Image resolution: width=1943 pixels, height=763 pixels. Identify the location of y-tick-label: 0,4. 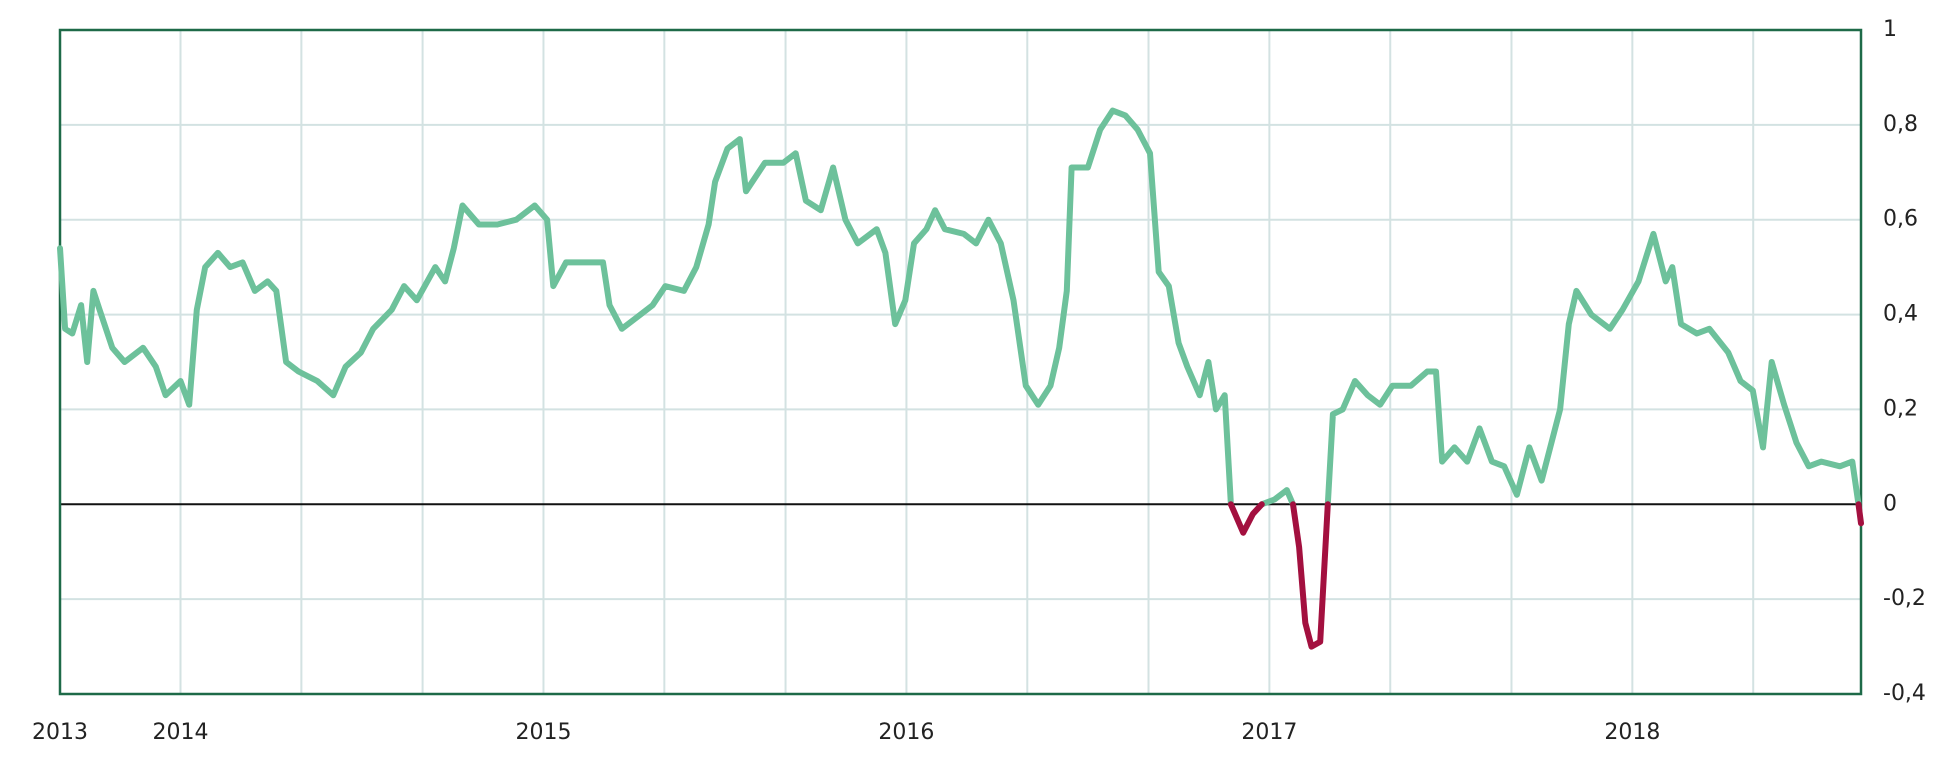
(1900, 314).